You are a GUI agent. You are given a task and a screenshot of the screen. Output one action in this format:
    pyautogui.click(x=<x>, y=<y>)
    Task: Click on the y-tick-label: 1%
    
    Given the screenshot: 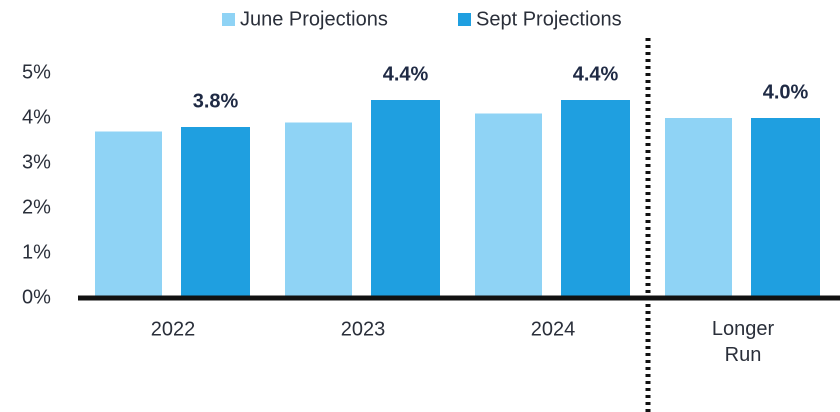 What is the action you would take?
    pyautogui.click(x=36, y=252)
    